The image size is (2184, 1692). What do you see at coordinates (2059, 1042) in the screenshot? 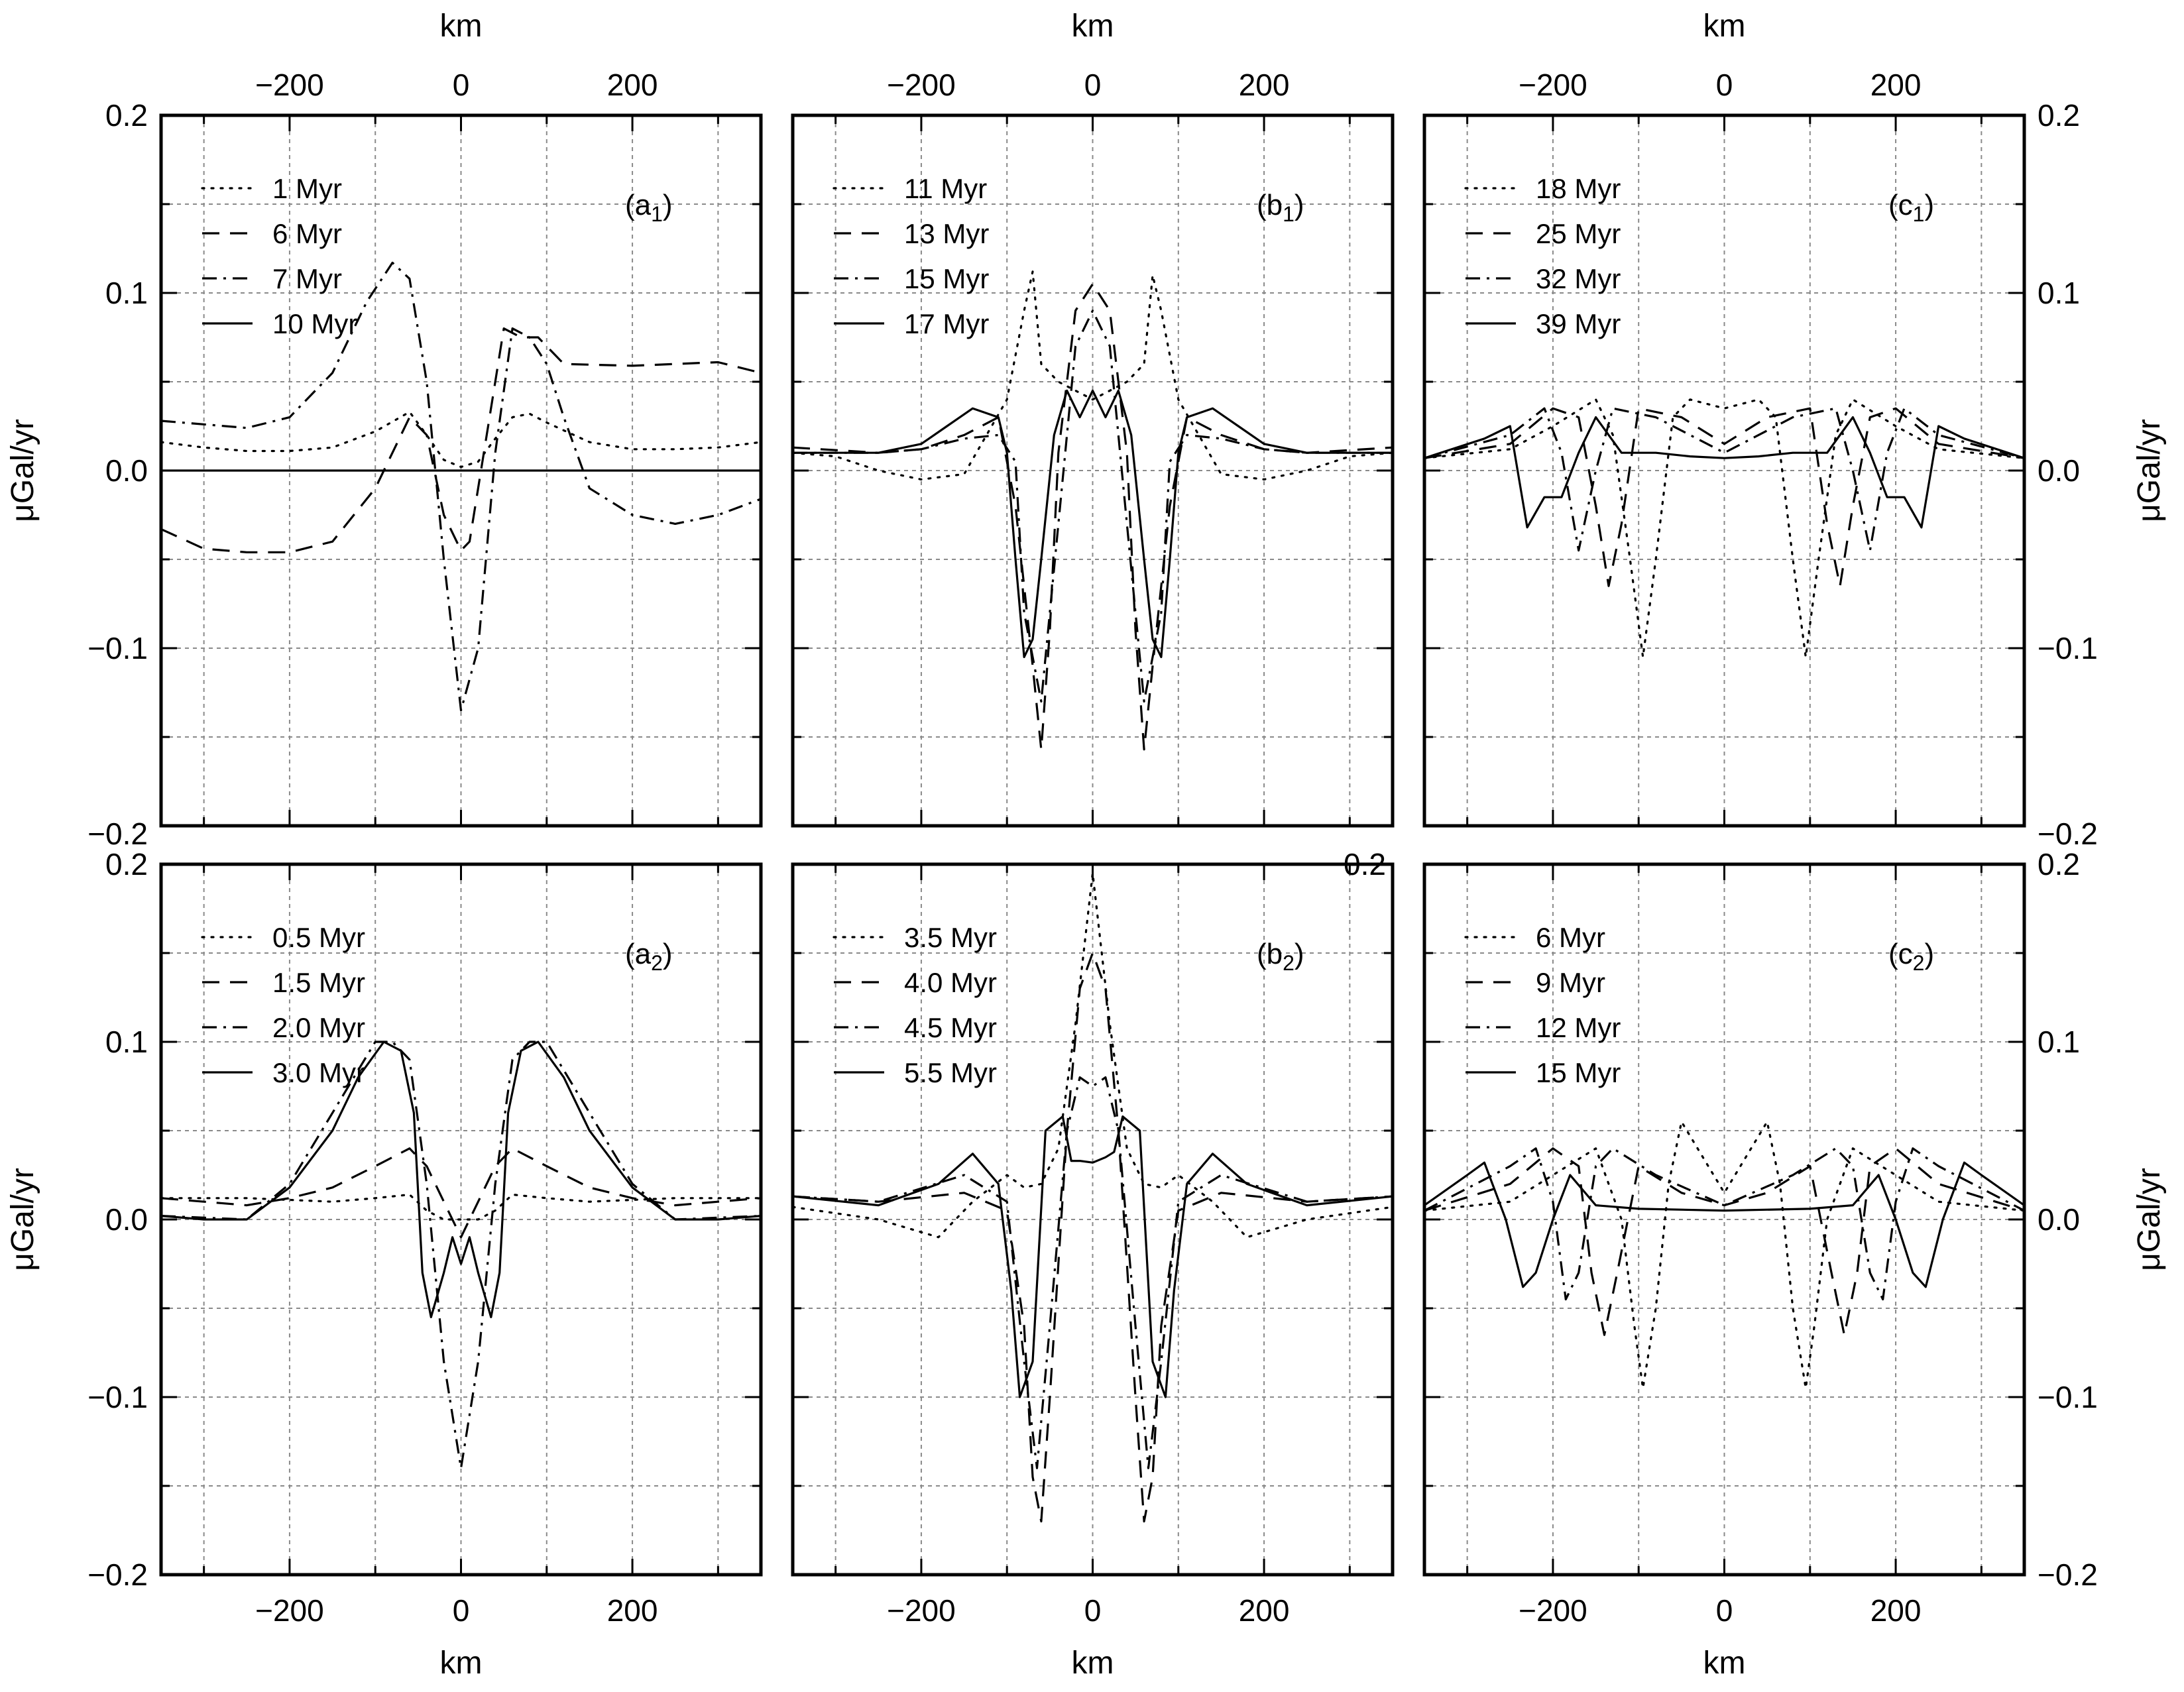
I see `y-tick-label: 0.1` at bounding box center [2059, 1042].